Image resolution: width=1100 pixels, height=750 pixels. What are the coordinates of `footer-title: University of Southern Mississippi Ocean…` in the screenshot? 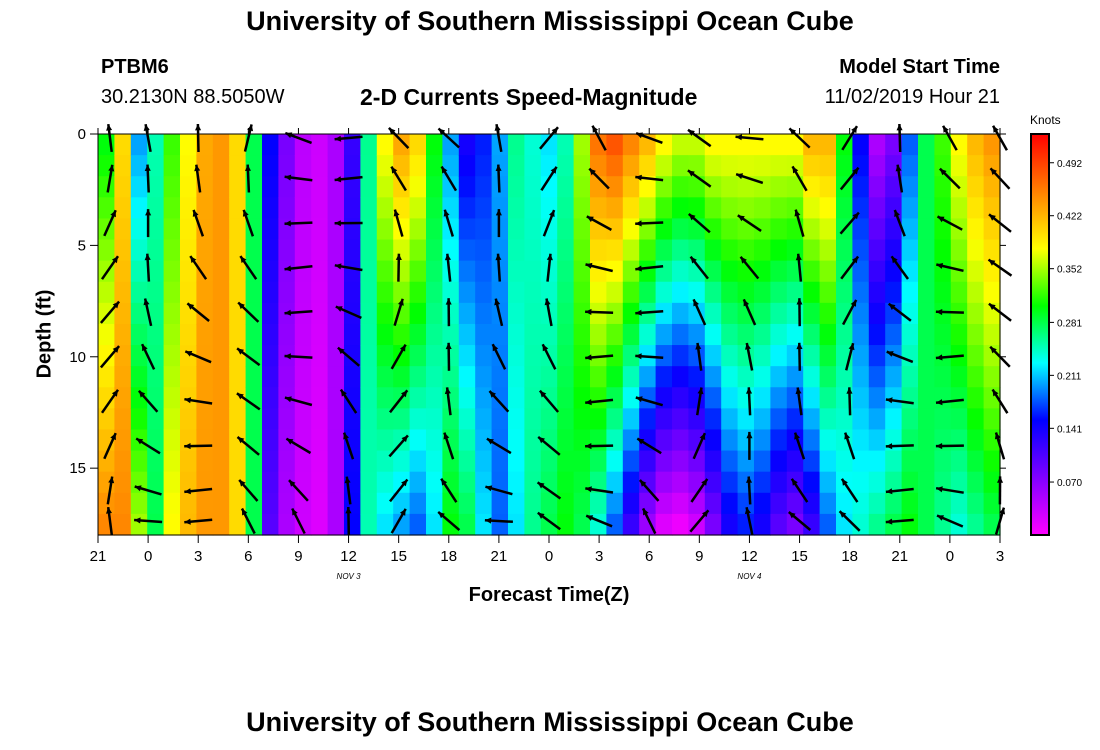 It's located at (550, 722).